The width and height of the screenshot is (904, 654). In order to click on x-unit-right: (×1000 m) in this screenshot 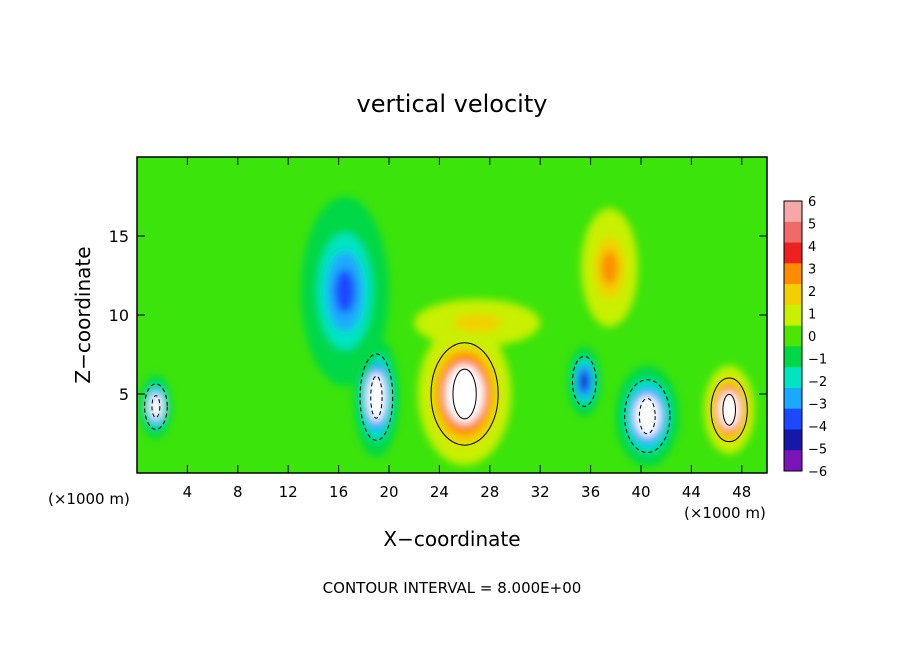, I will do `click(725, 513)`.